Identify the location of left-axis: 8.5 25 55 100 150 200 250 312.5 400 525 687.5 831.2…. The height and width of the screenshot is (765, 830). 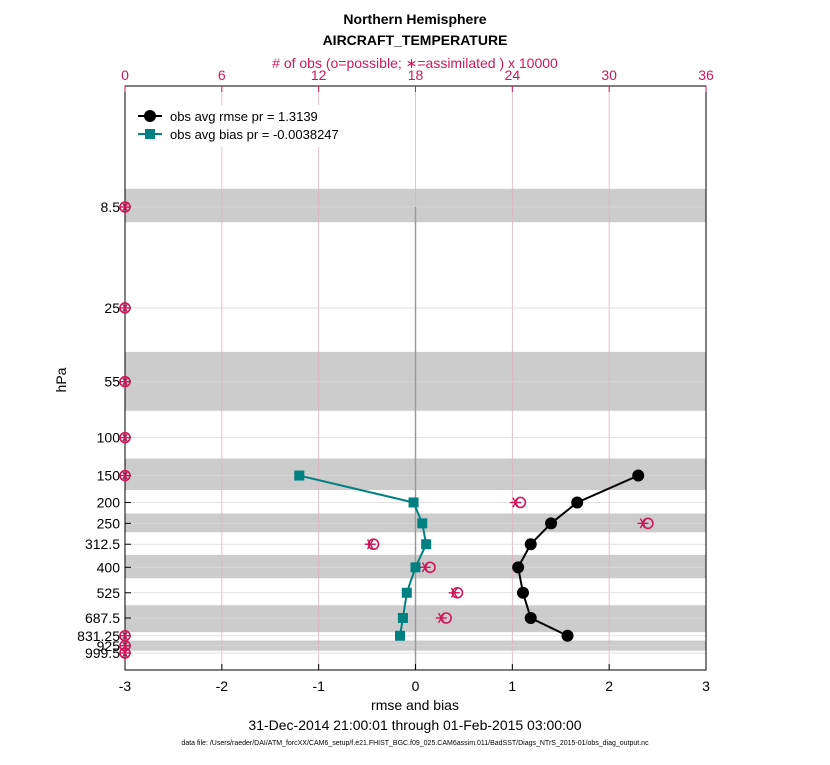
(104, 430).